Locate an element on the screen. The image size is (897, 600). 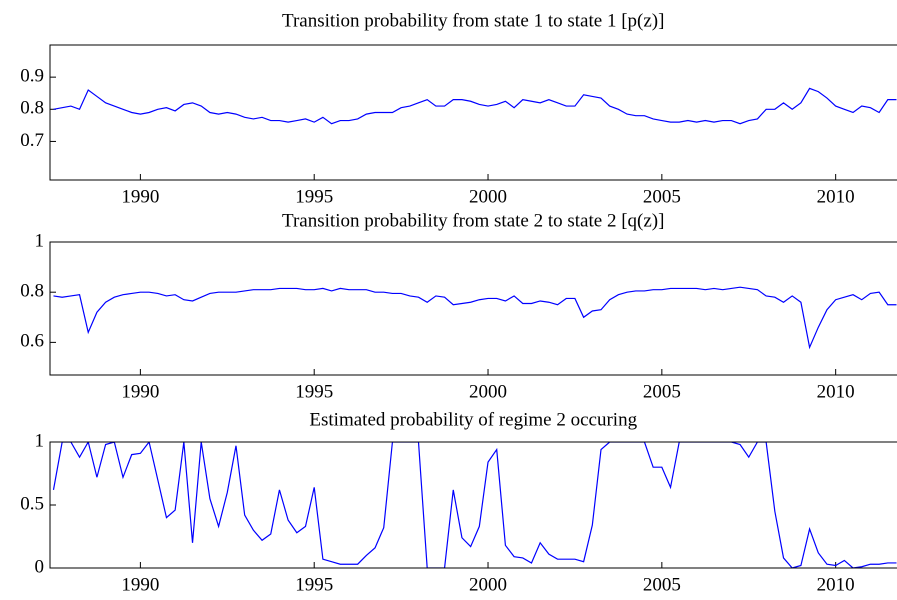
y-tick-label: 0 is located at coordinates (40, 566).